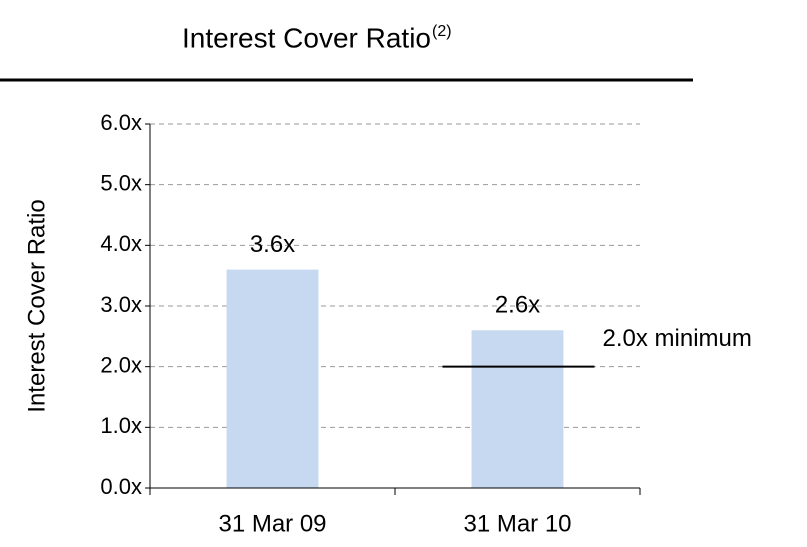  What do you see at coordinates (677, 338) in the screenshot?
I see `threshold-label: 2.0x minimum` at bounding box center [677, 338].